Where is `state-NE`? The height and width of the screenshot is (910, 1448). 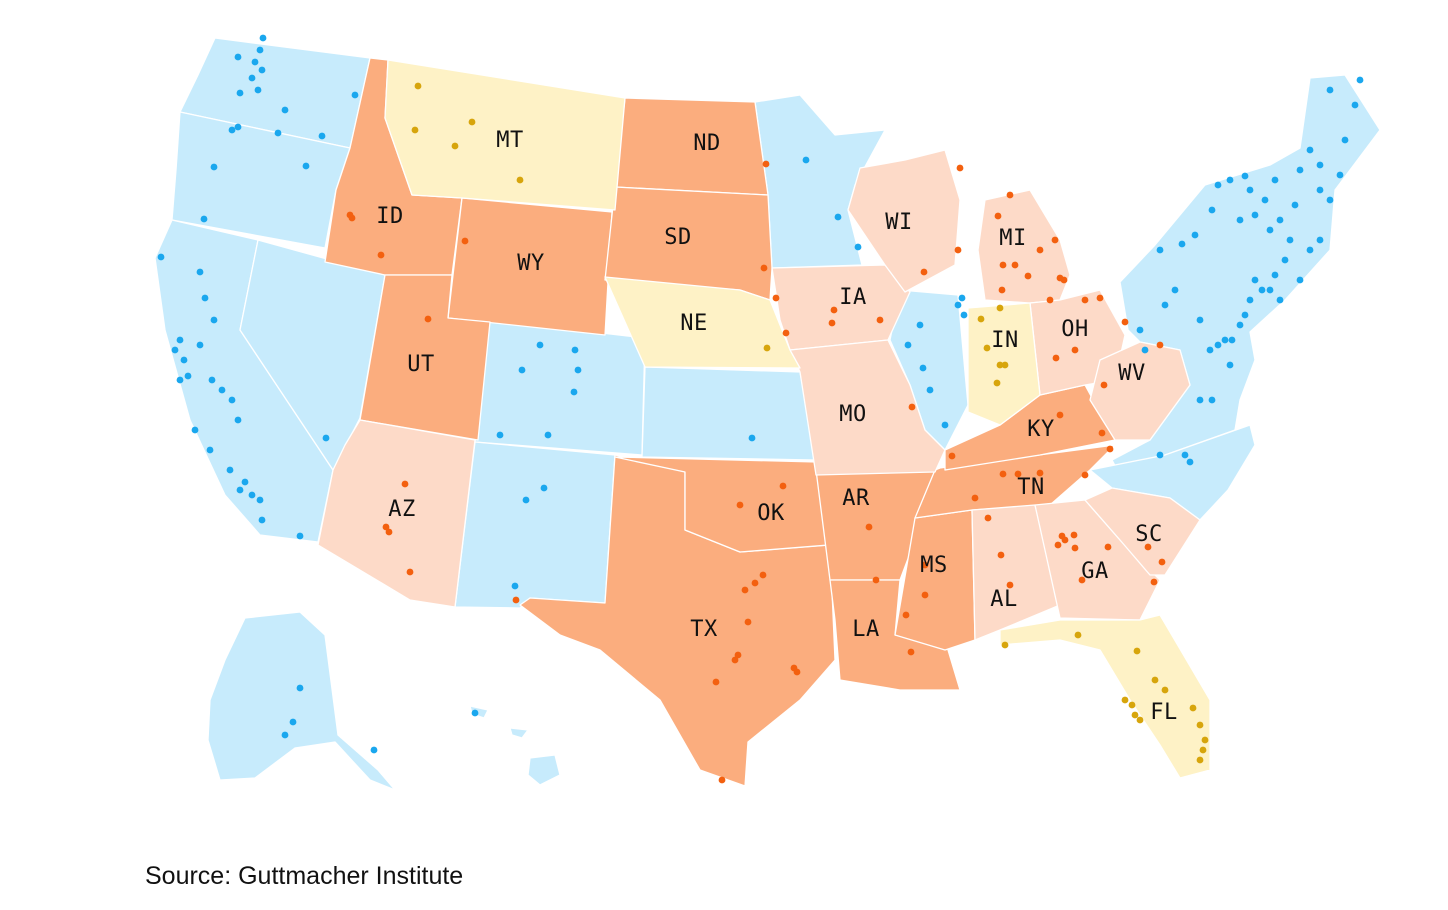
state-NE is located at coordinates (702, 322).